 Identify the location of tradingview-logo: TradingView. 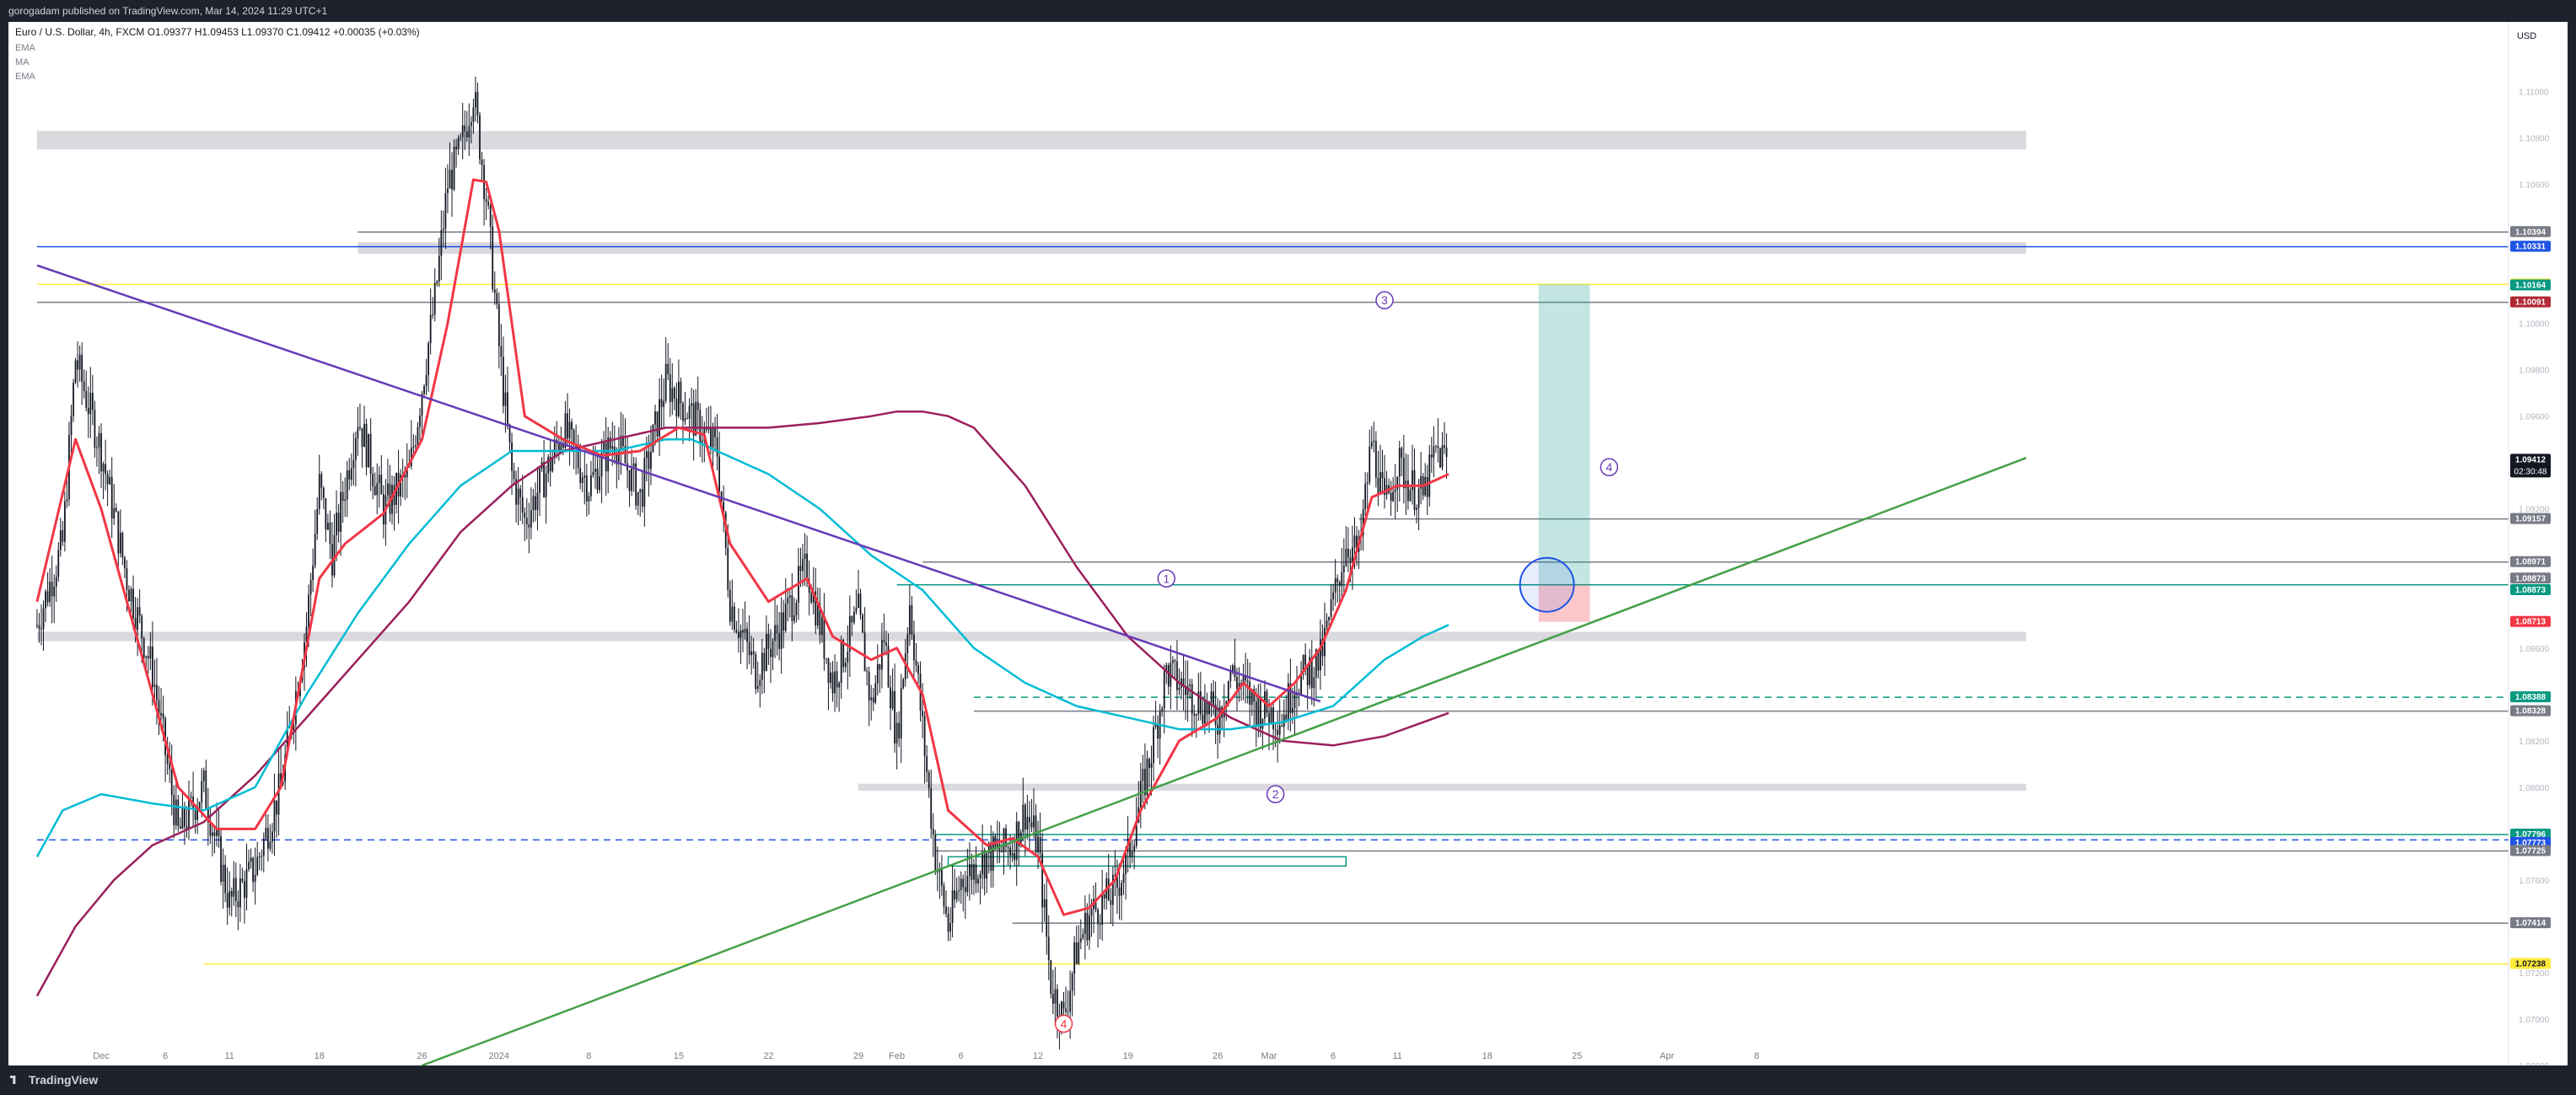
(54, 1080).